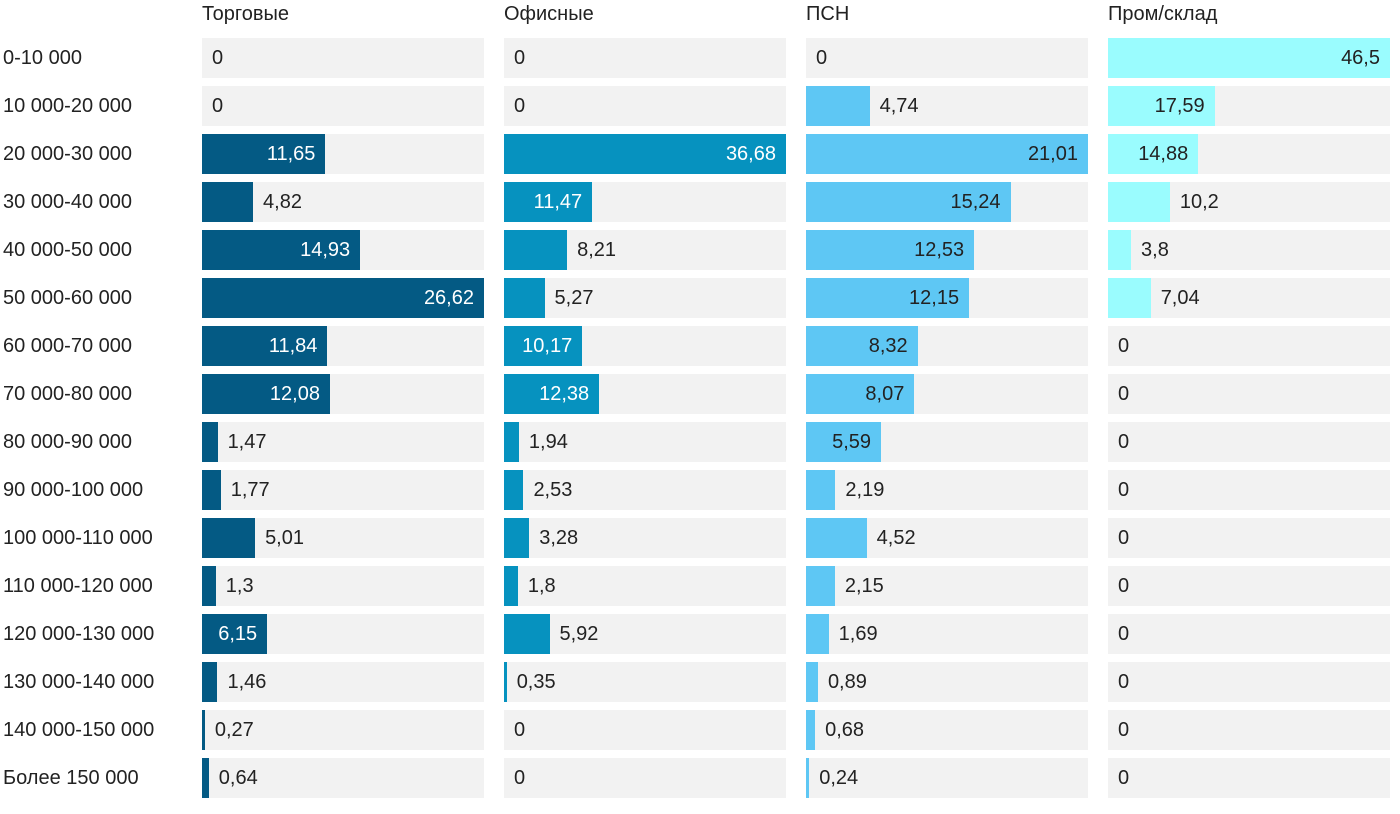 The image size is (1400, 814). Describe the element at coordinates (239, 586) in the screenshot. I see `value-label: 1,3` at that location.